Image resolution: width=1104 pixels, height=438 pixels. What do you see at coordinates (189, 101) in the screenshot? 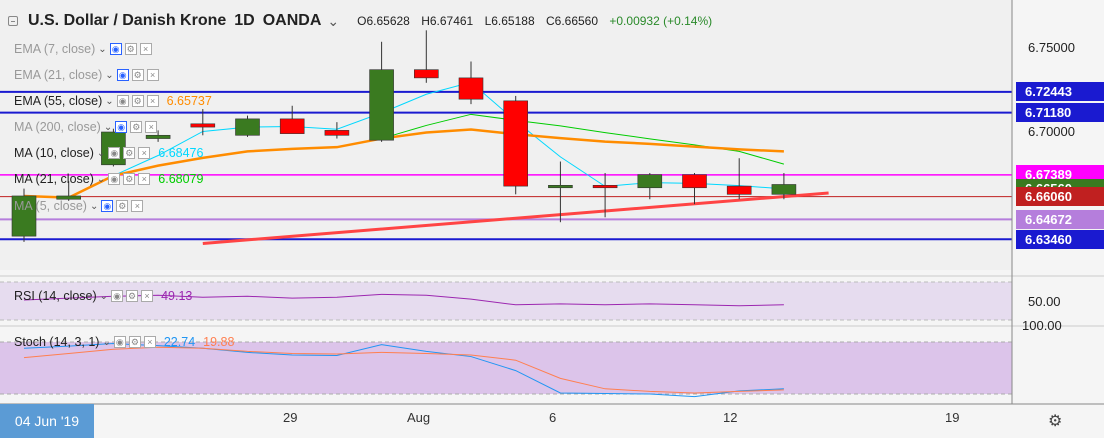
I see `indicator-value: 6.65737` at bounding box center [189, 101].